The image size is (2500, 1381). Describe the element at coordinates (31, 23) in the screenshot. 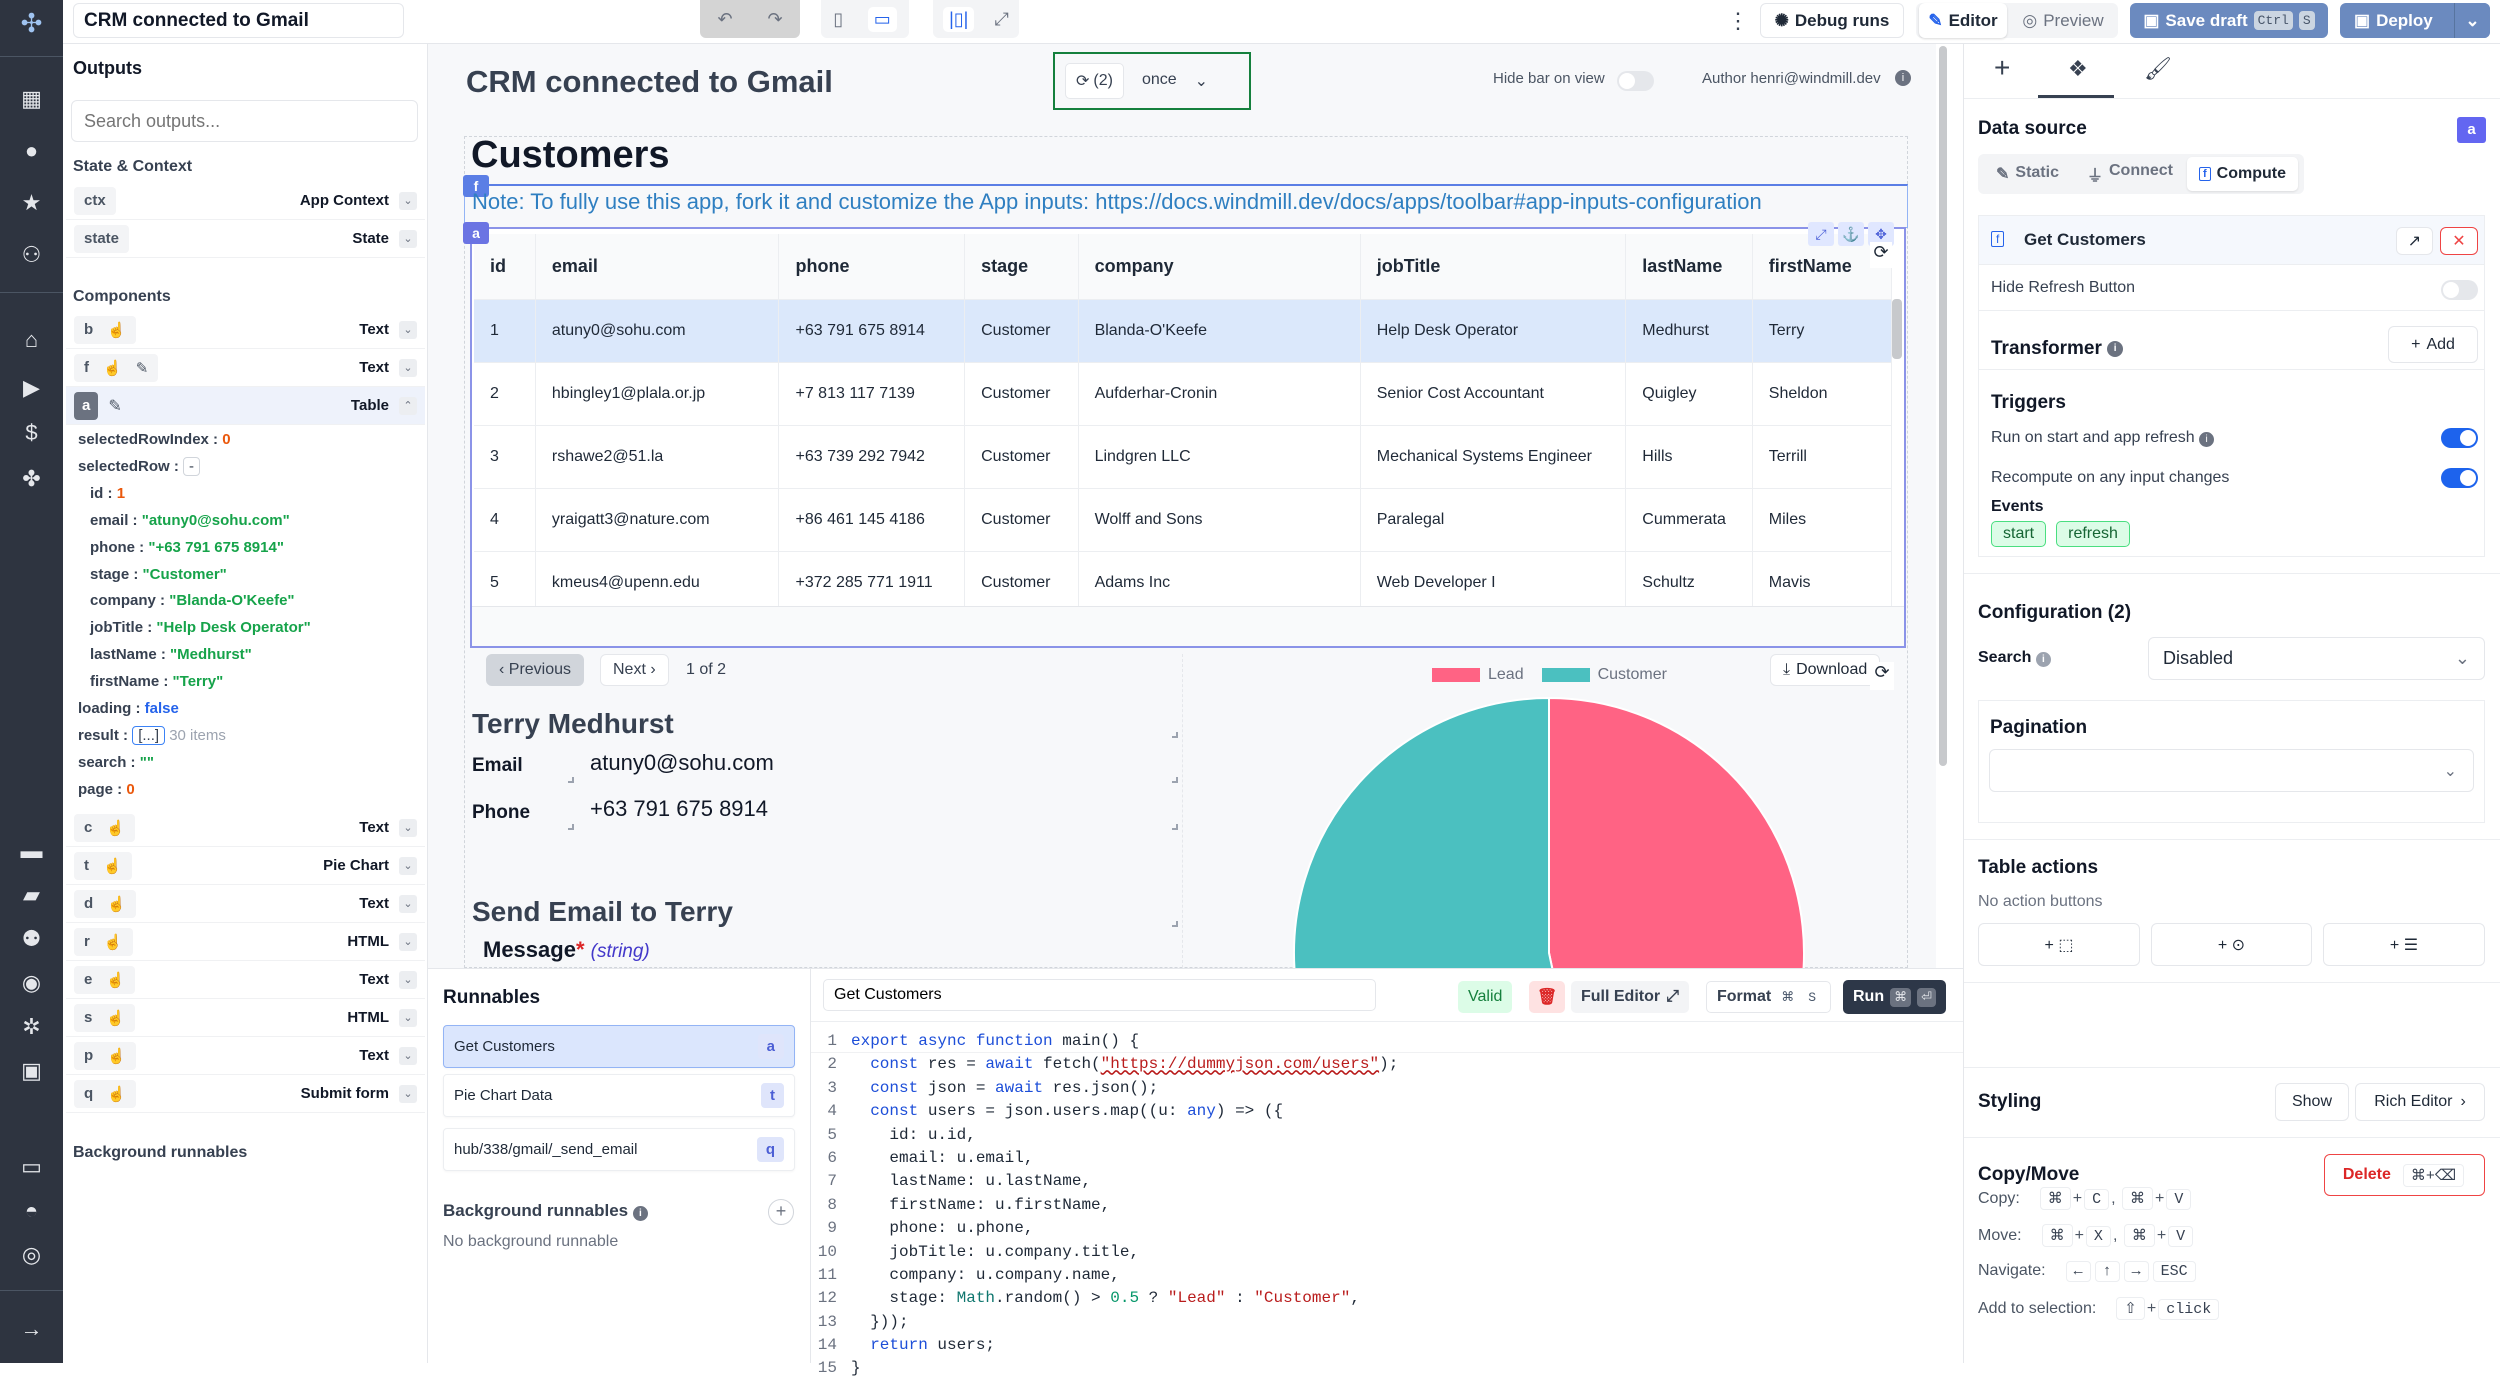

I see `windmill-logo-icon: ✣` at that location.